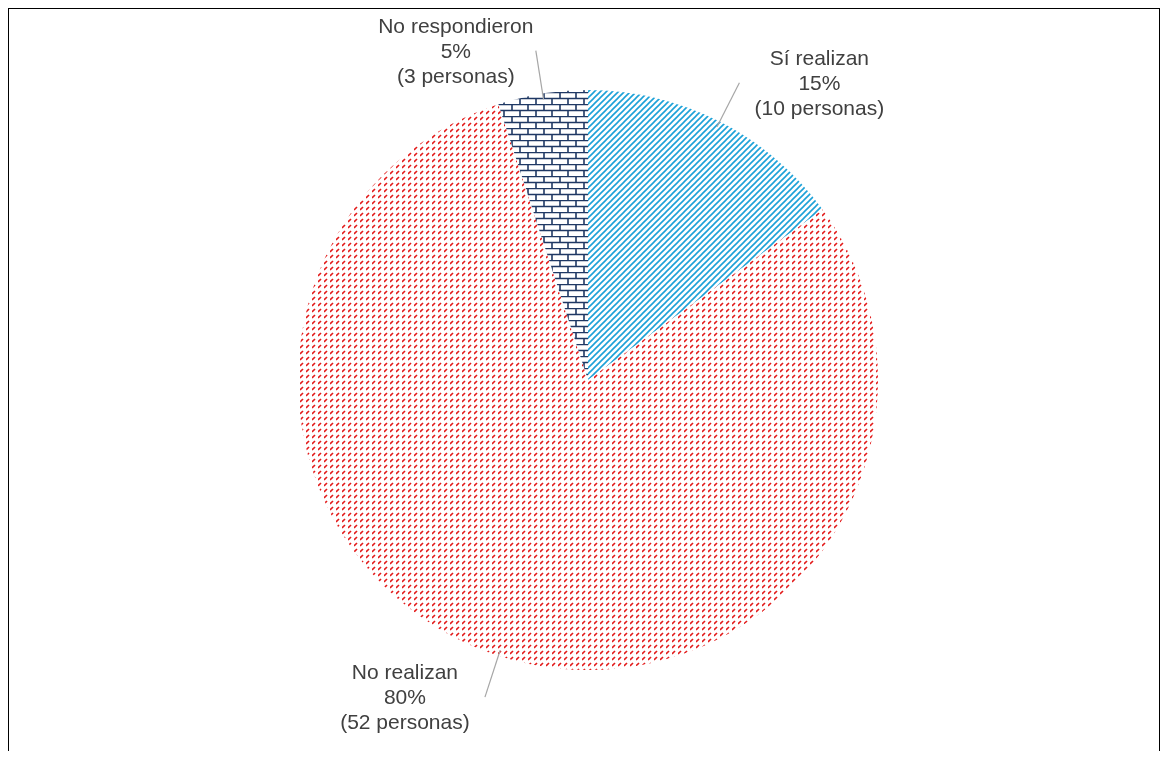 Image resolution: width=1168 pixels, height=759 pixels. What do you see at coordinates (456, 25) in the screenshot?
I see `slice-label: No respondieron` at bounding box center [456, 25].